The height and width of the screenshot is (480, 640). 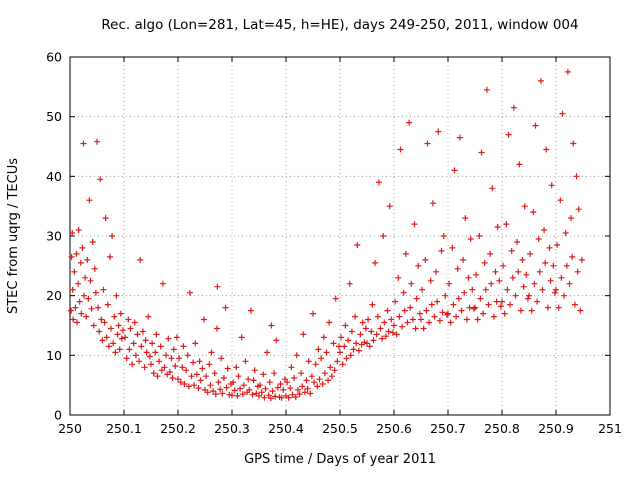 I want to click on y-tick-label: 30, so click(x=54, y=236).